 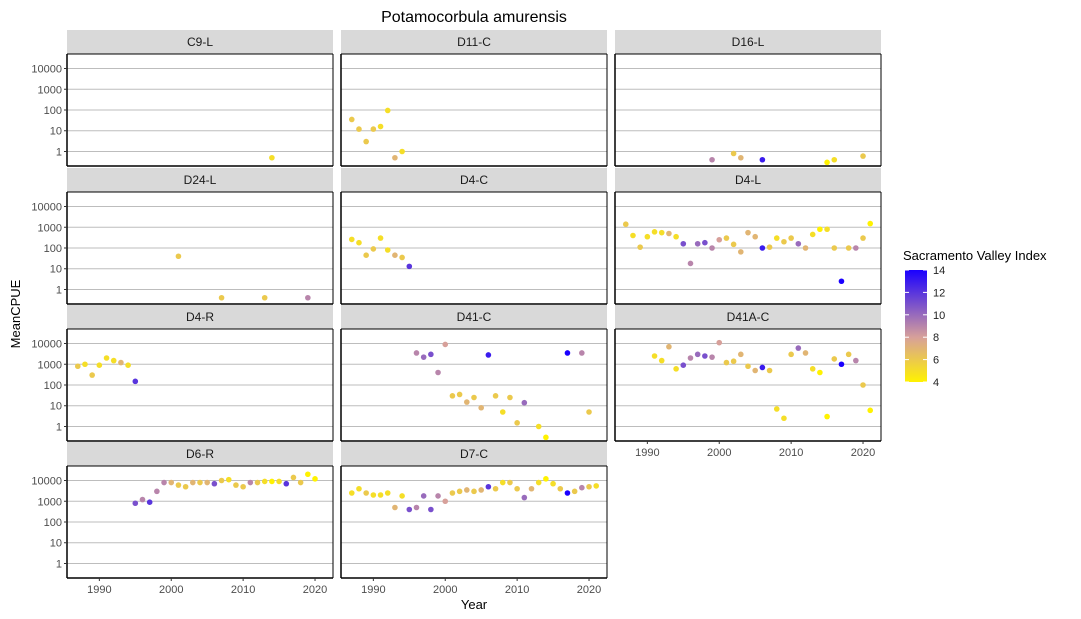 What do you see at coordinates (200, 317) in the screenshot?
I see `panel-strip-label: D4-R` at bounding box center [200, 317].